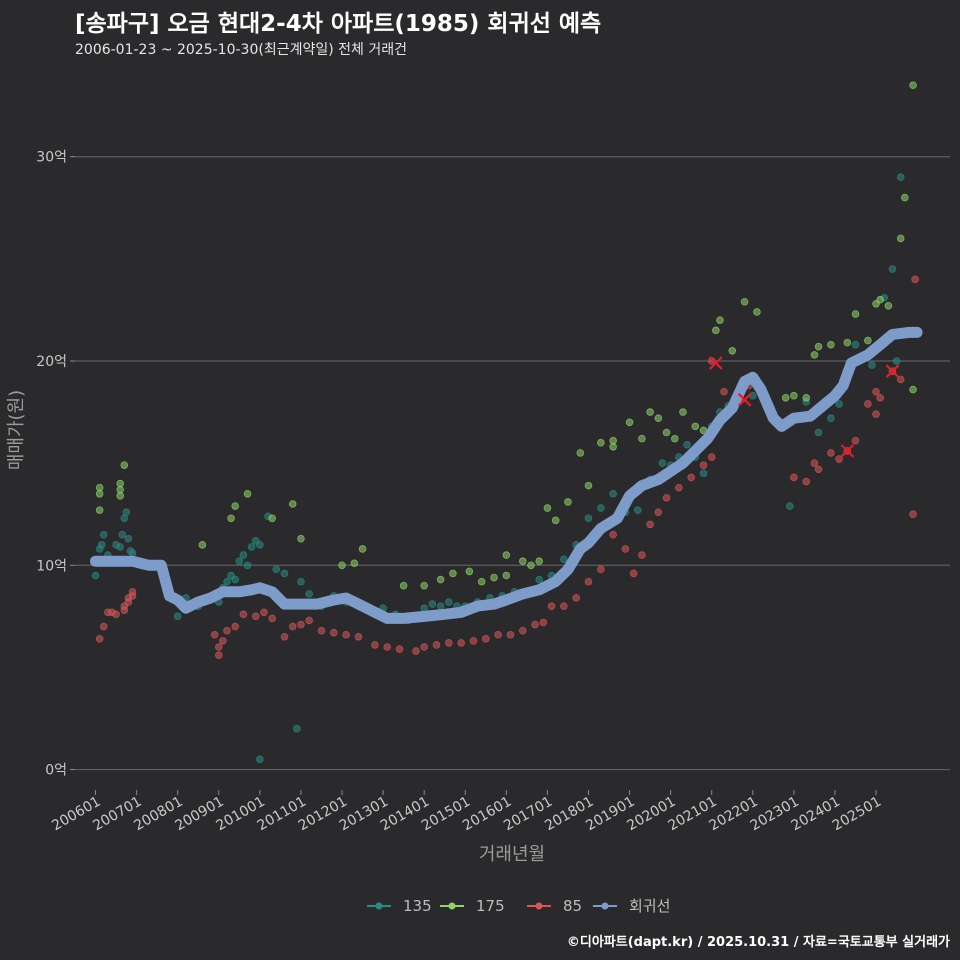 This screenshot has width=960, height=960. Describe the element at coordinates (512, 854) in the screenshot. I see `x-axis-title: 거래년월` at that location.